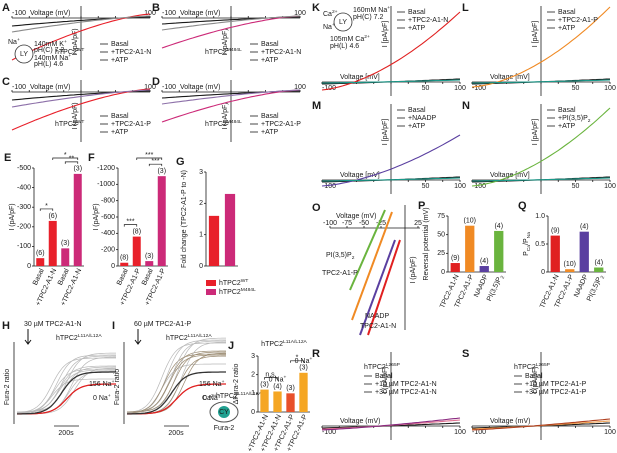  I want to click on inset-label: Ca2+, so click(330, 13).